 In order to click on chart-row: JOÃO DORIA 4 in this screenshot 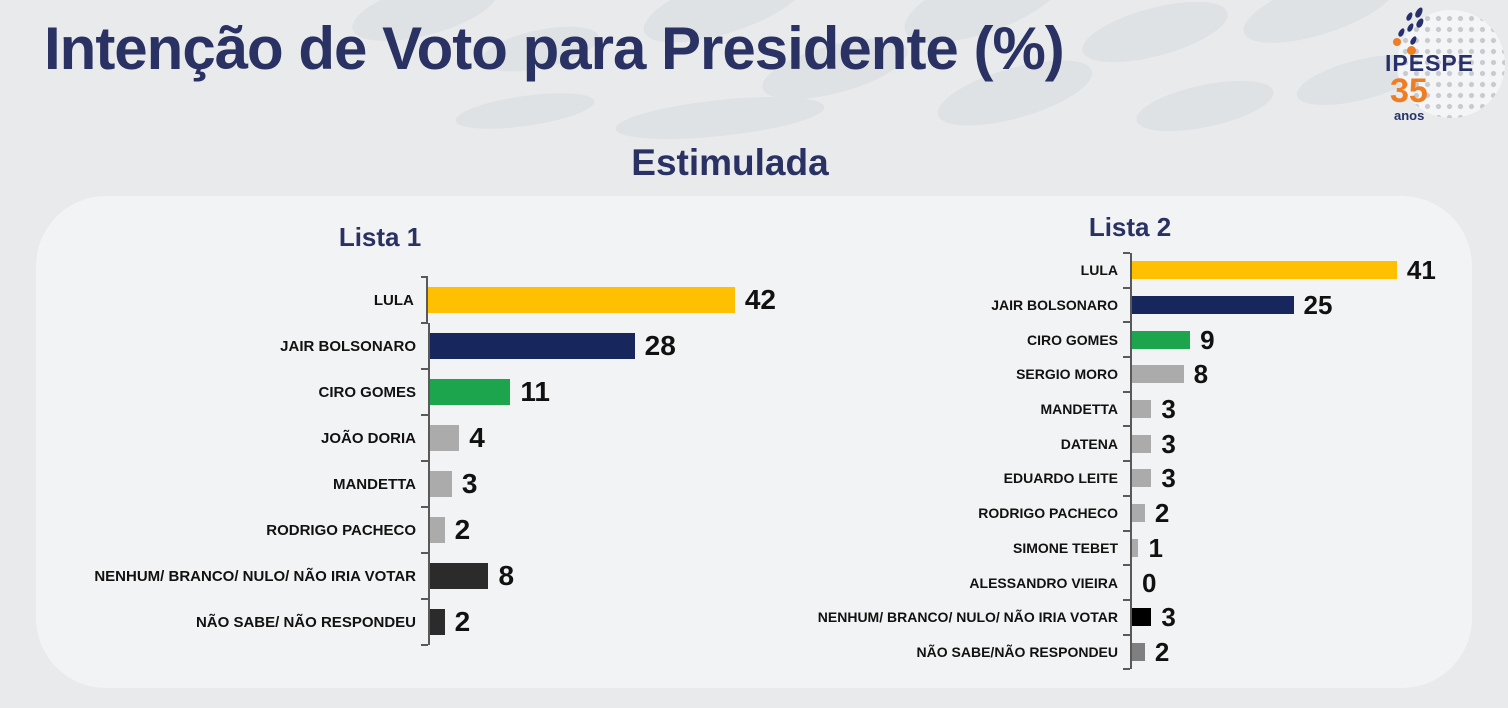, I will do `click(408, 437)`.